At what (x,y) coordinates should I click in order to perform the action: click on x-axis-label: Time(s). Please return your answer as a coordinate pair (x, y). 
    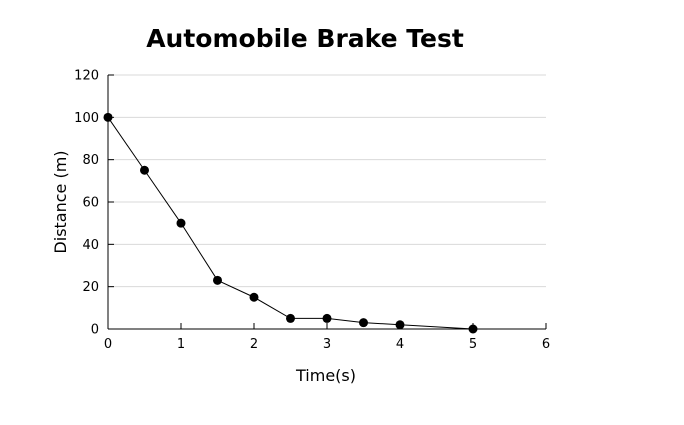
    Looking at the image, I should click on (325, 375).